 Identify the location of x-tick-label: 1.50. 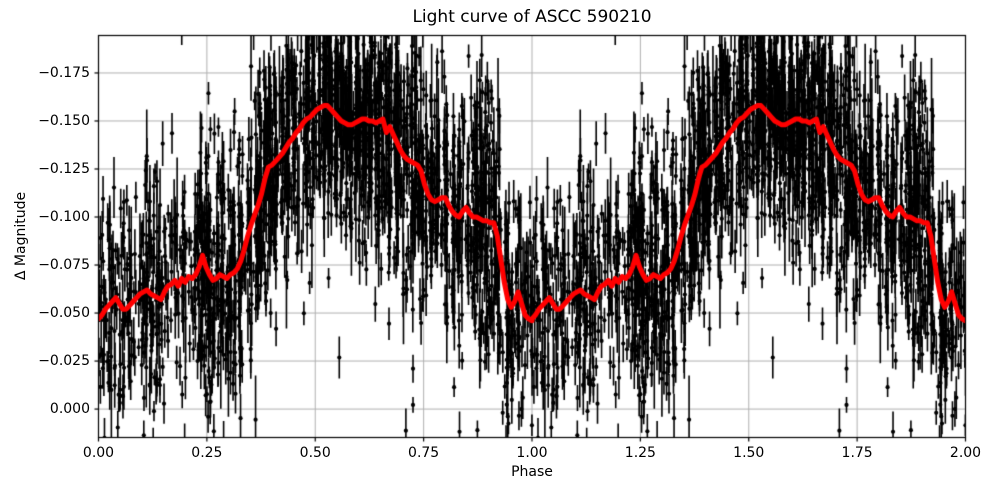
(749, 453).